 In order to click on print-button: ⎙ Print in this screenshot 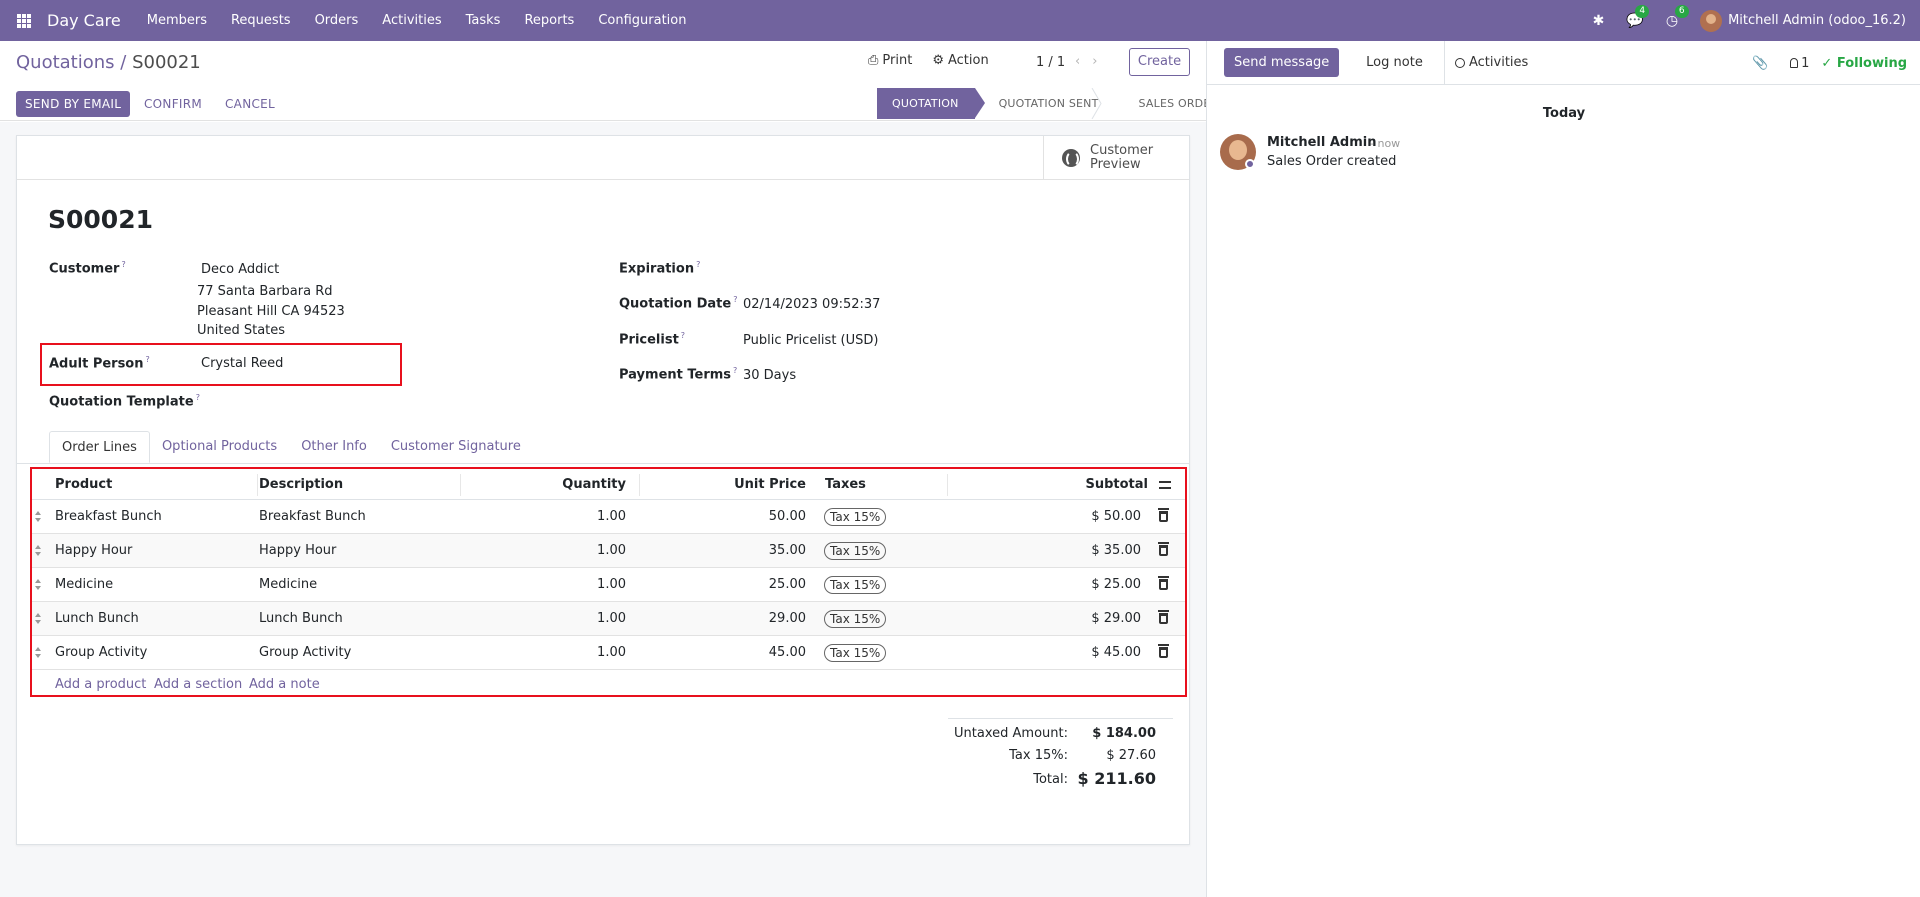, I will do `click(890, 60)`.